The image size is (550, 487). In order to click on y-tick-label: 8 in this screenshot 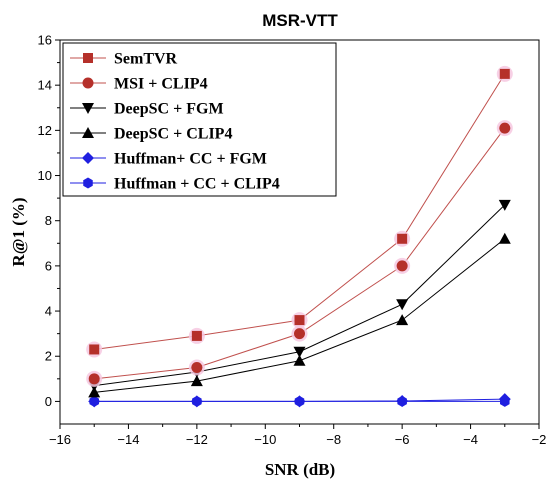, I will do `click(48, 220)`.